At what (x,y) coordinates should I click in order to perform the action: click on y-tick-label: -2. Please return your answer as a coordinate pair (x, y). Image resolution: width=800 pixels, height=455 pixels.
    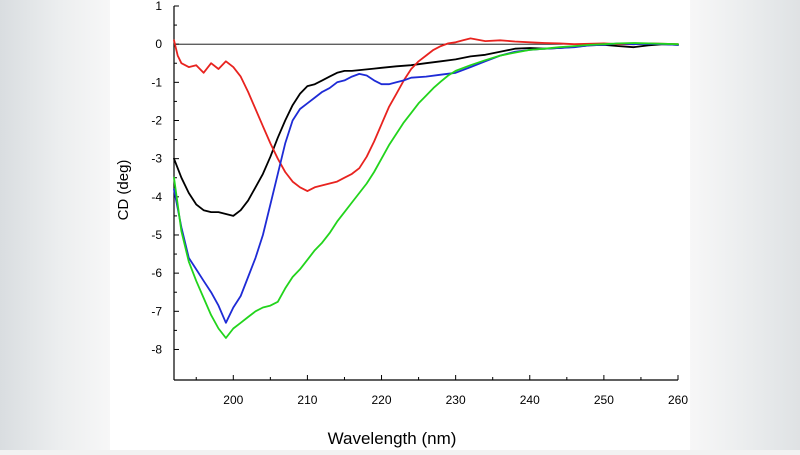
    Looking at the image, I should click on (156, 120).